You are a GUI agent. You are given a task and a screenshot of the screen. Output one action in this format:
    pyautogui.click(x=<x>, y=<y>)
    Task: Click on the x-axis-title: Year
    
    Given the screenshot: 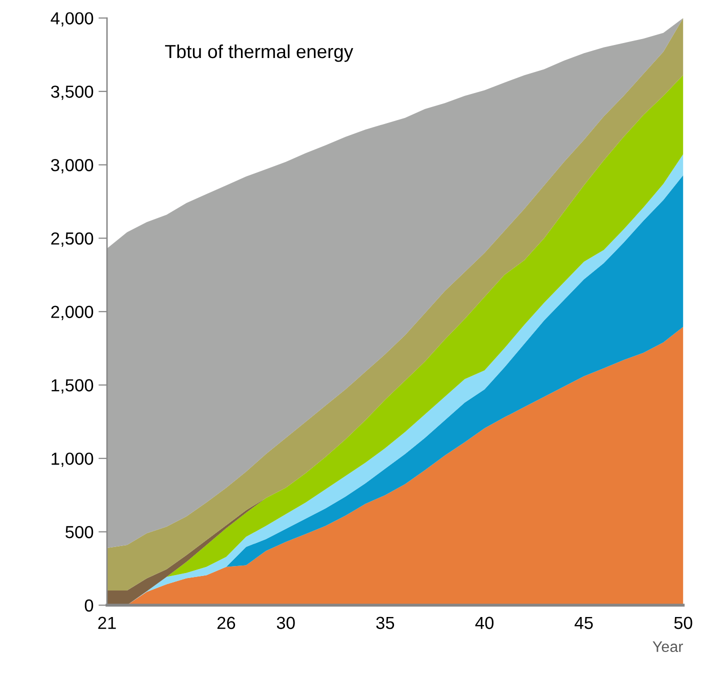 What is the action you would take?
    pyautogui.click(x=667, y=646)
    